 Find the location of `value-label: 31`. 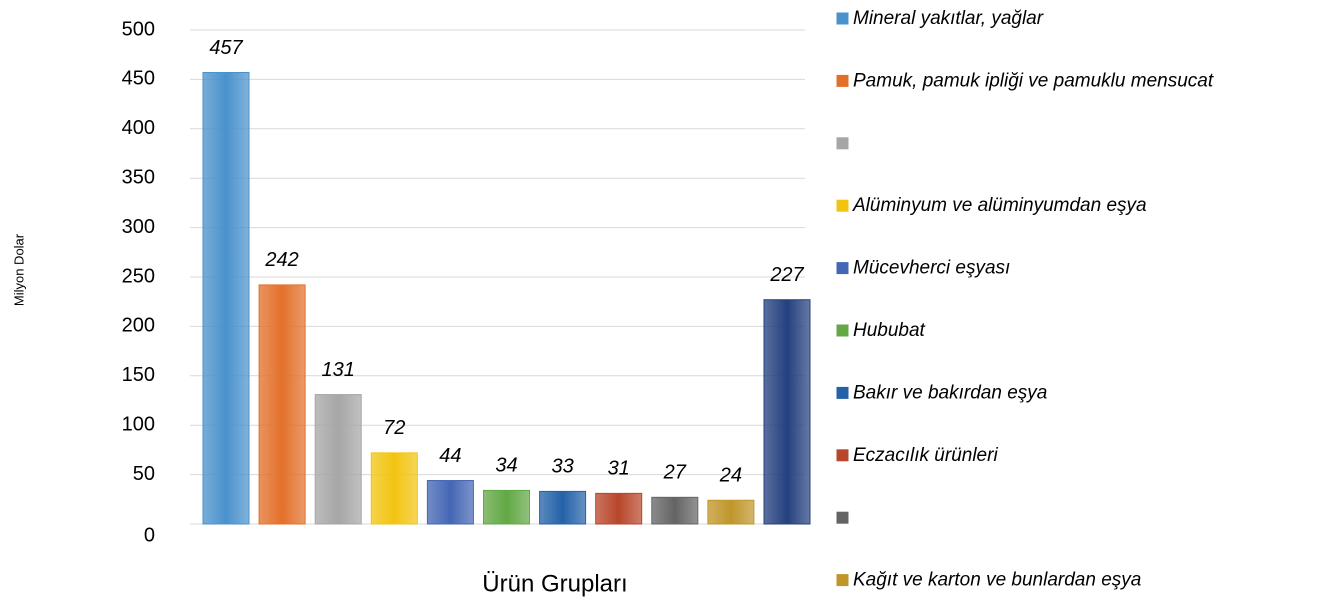

value-label: 31 is located at coordinates (619, 469).